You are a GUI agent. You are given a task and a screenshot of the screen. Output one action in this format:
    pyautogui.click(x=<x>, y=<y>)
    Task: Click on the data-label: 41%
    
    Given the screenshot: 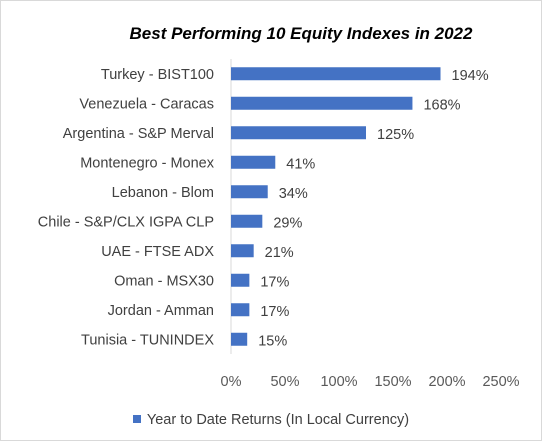 What is the action you would take?
    pyautogui.click(x=300, y=164)
    